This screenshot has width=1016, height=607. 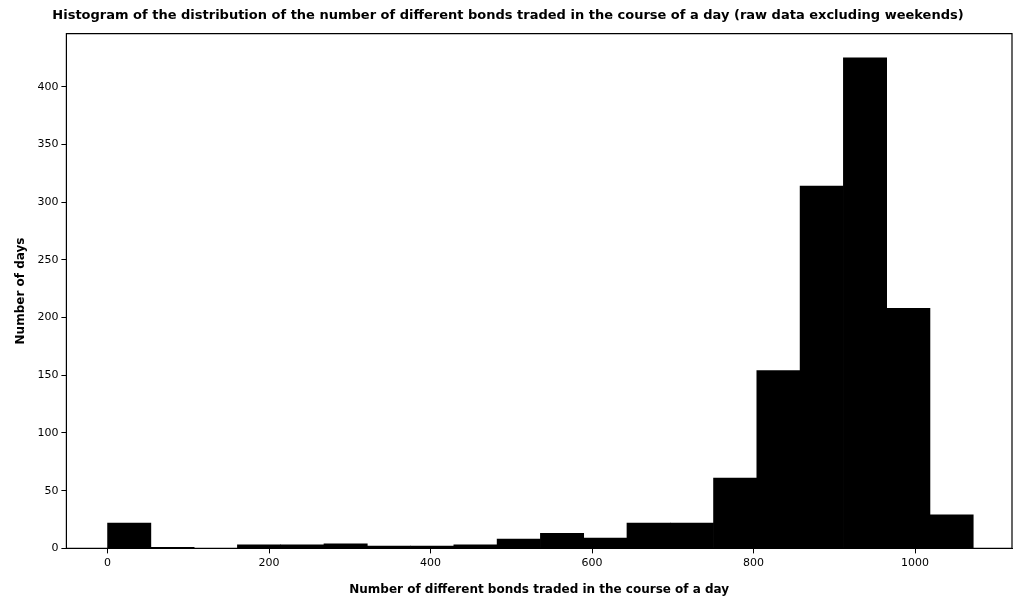 I want to click on y-tick-label: 100, so click(x=48, y=432).